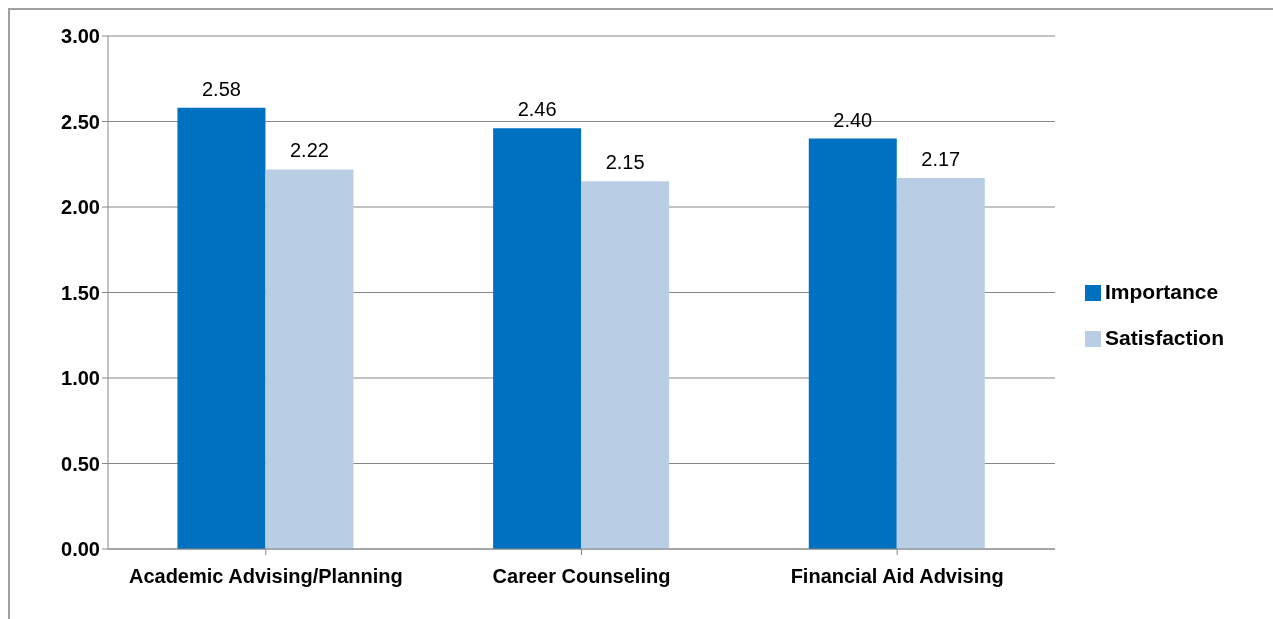  Describe the element at coordinates (80, 378) in the screenshot. I see `y-tick-label: 1.00` at that location.